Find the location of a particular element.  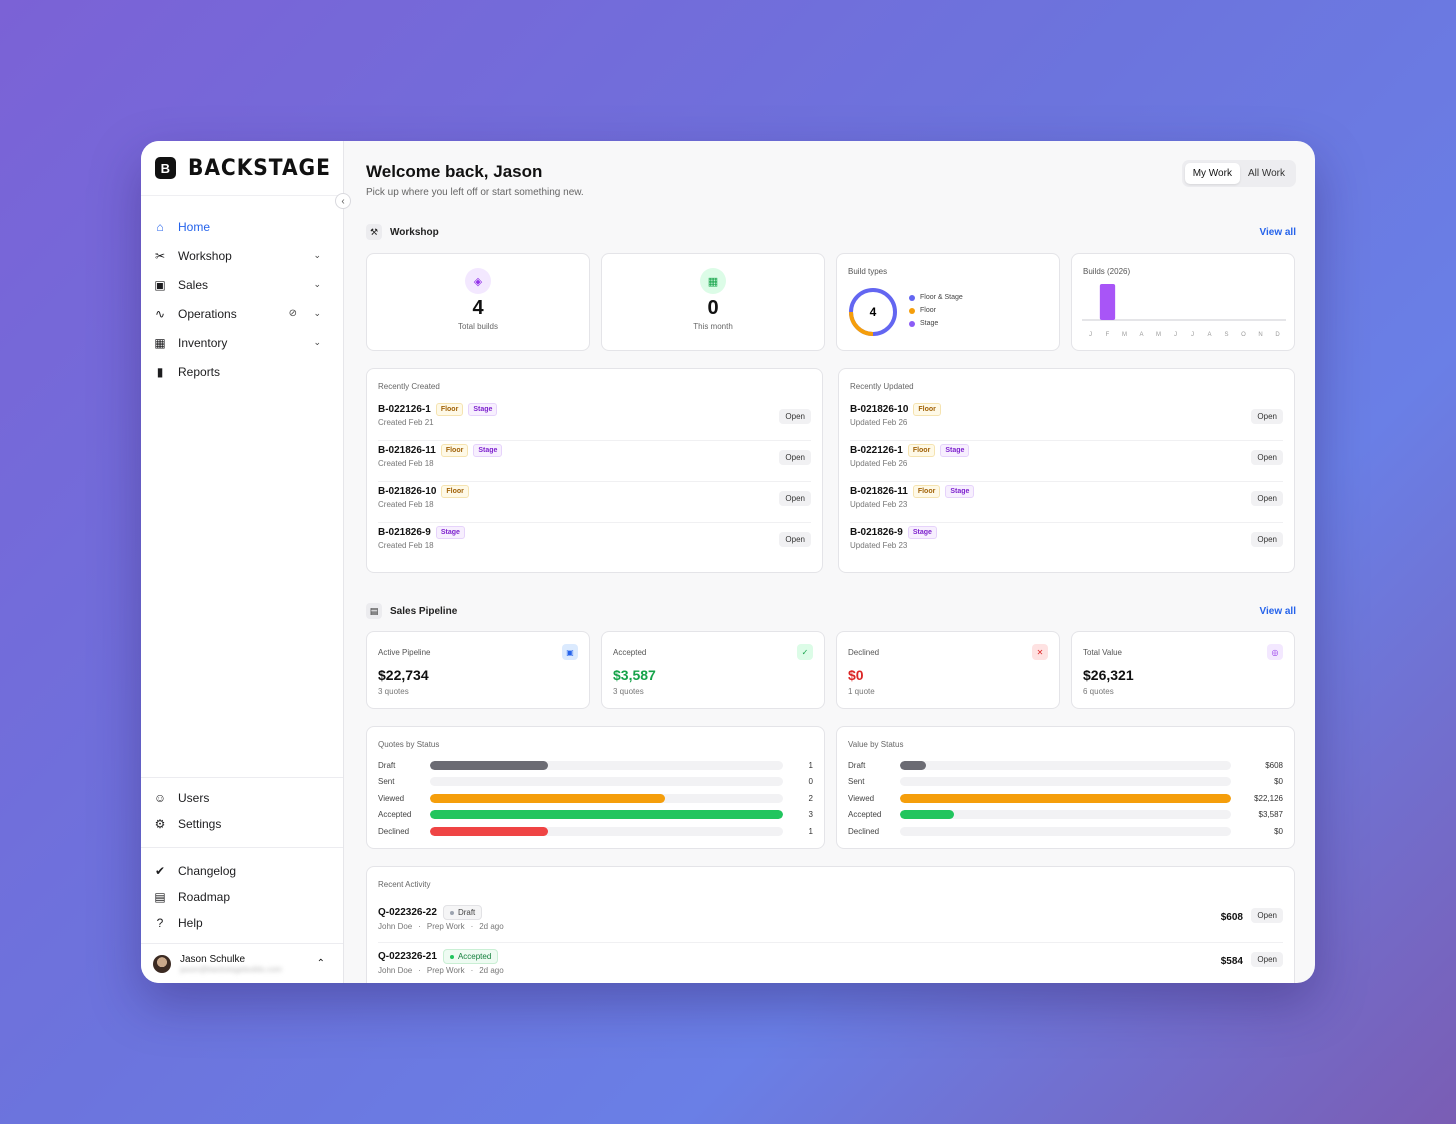

build-types-card: Build types 4 Floor & Stage Floor Stage is located at coordinates (948, 302).